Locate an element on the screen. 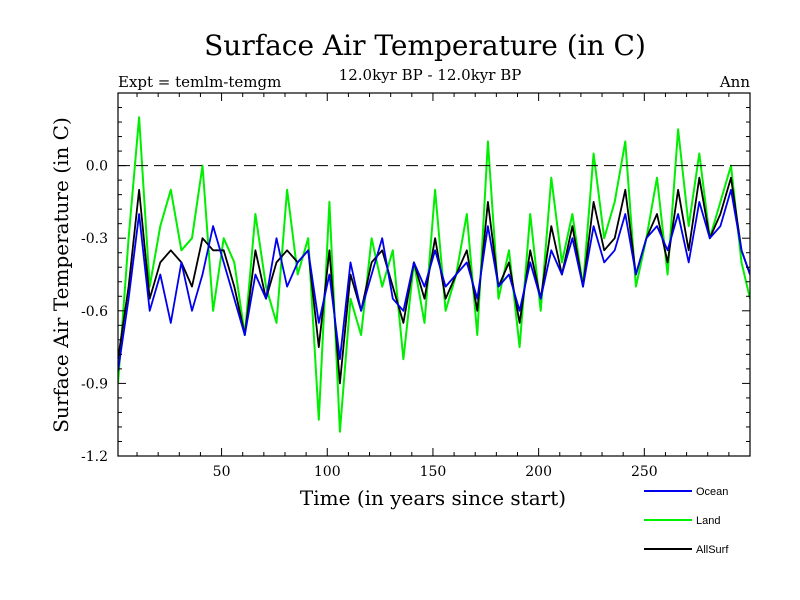 The width and height of the screenshot is (800, 600). legend-label-ocean: Ocean is located at coordinates (712, 492).